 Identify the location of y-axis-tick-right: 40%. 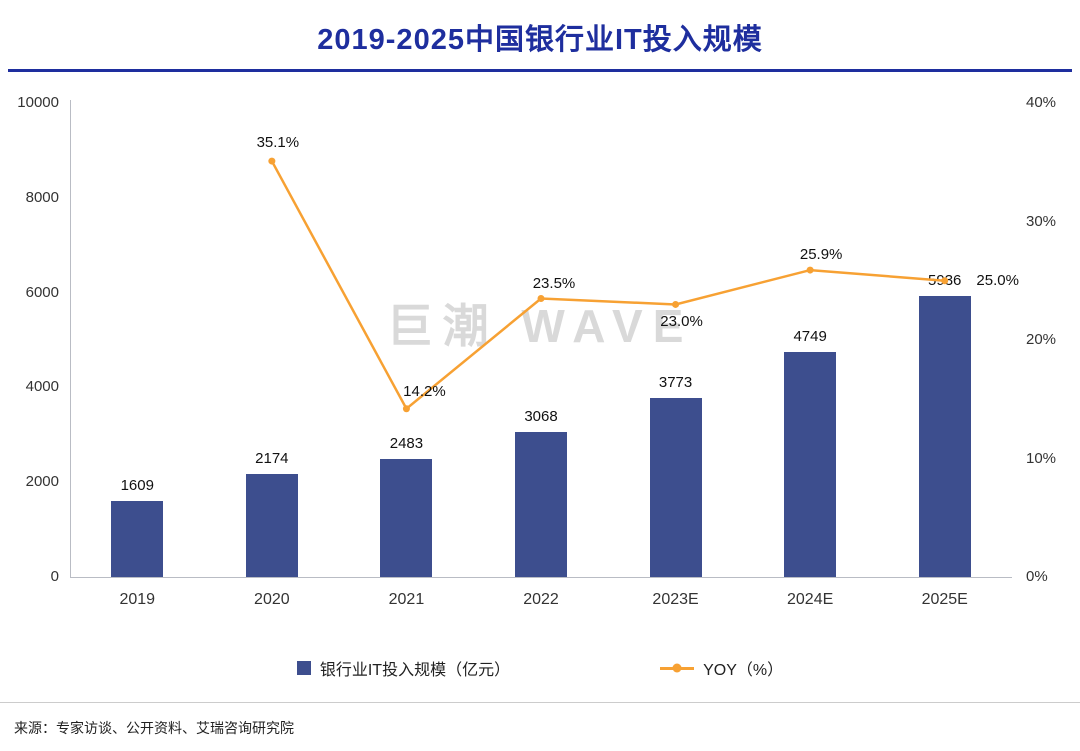
(1041, 102).